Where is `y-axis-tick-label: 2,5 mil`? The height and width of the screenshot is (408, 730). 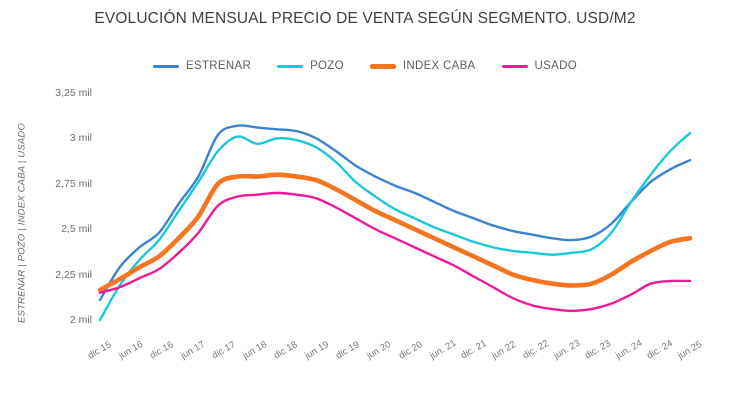 y-axis-tick-label: 2,5 mil is located at coordinates (76, 229).